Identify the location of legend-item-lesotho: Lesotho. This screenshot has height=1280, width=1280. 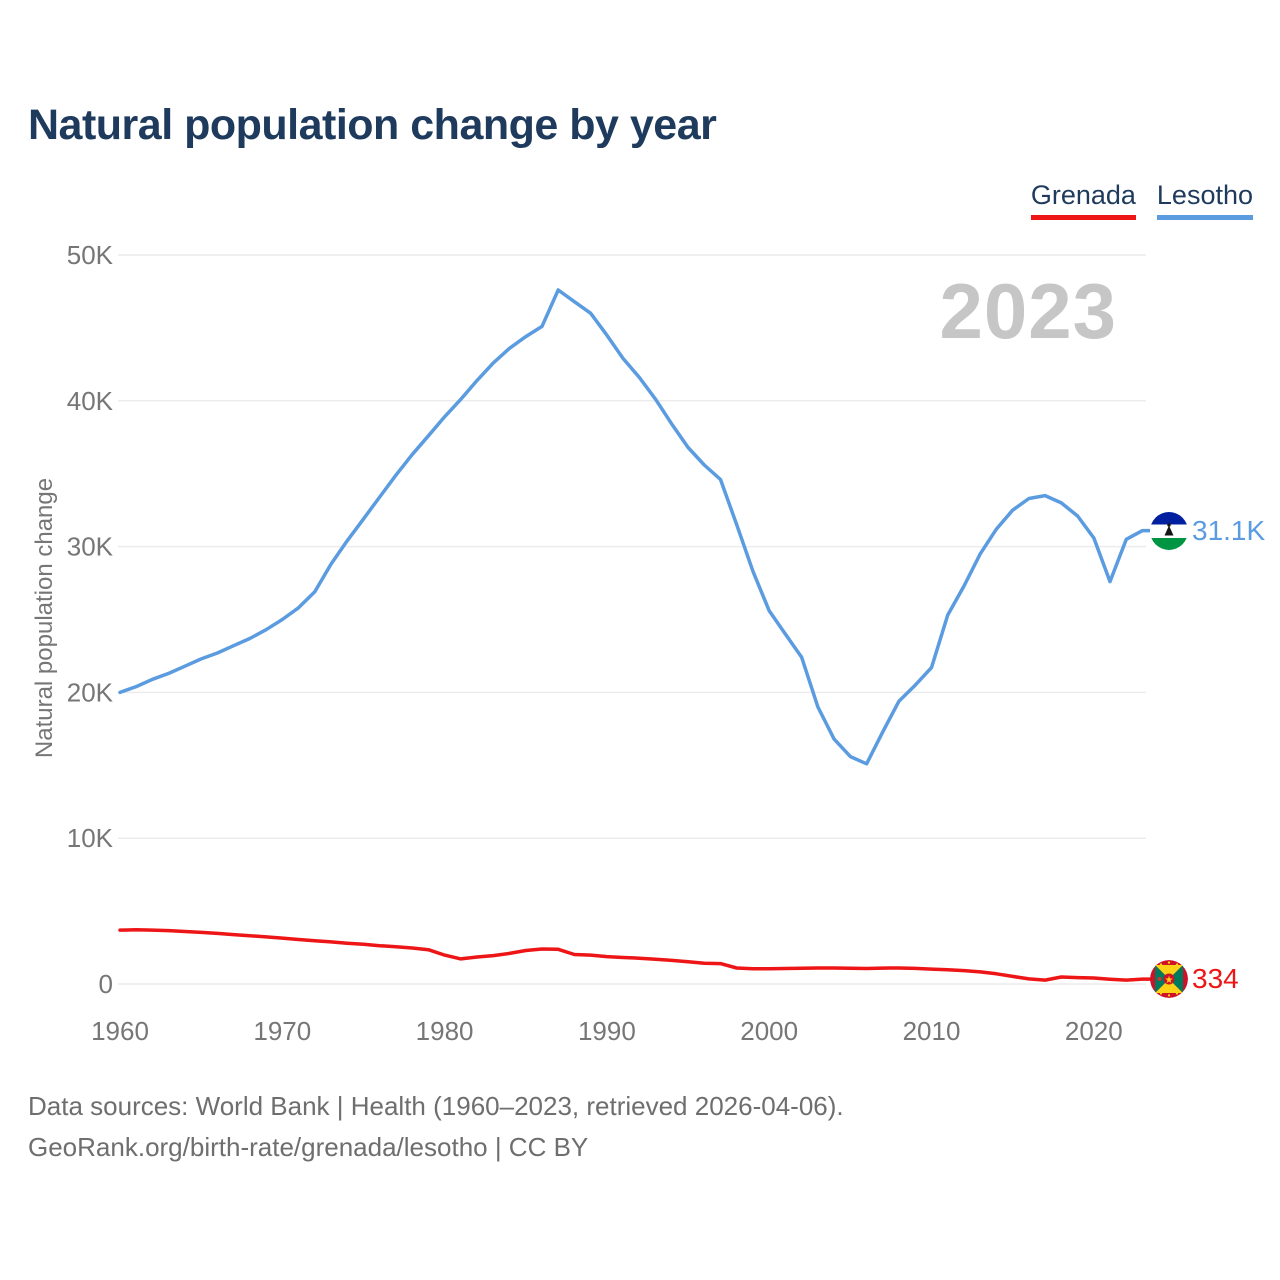
(1204, 201).